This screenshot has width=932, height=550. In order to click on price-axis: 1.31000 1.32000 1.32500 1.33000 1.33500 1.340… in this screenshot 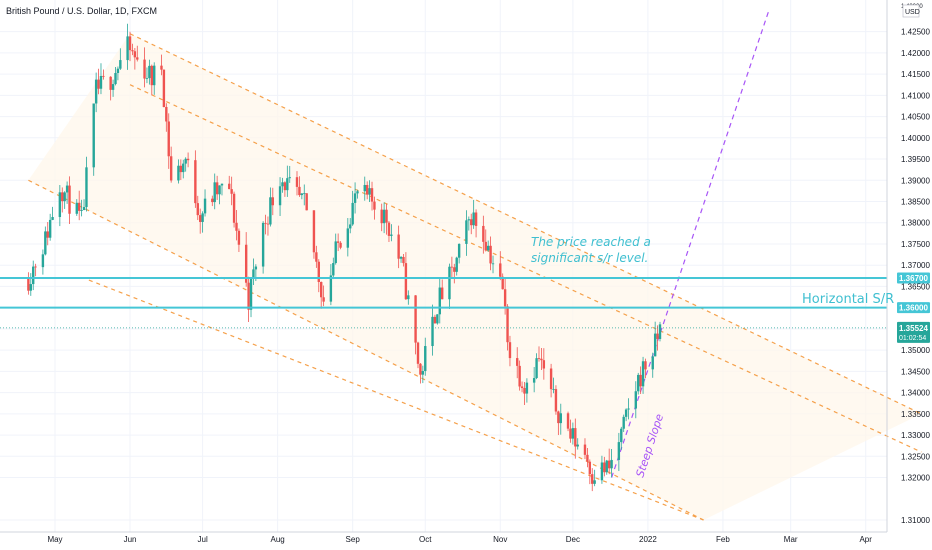, I will do `click(908, 266)`.